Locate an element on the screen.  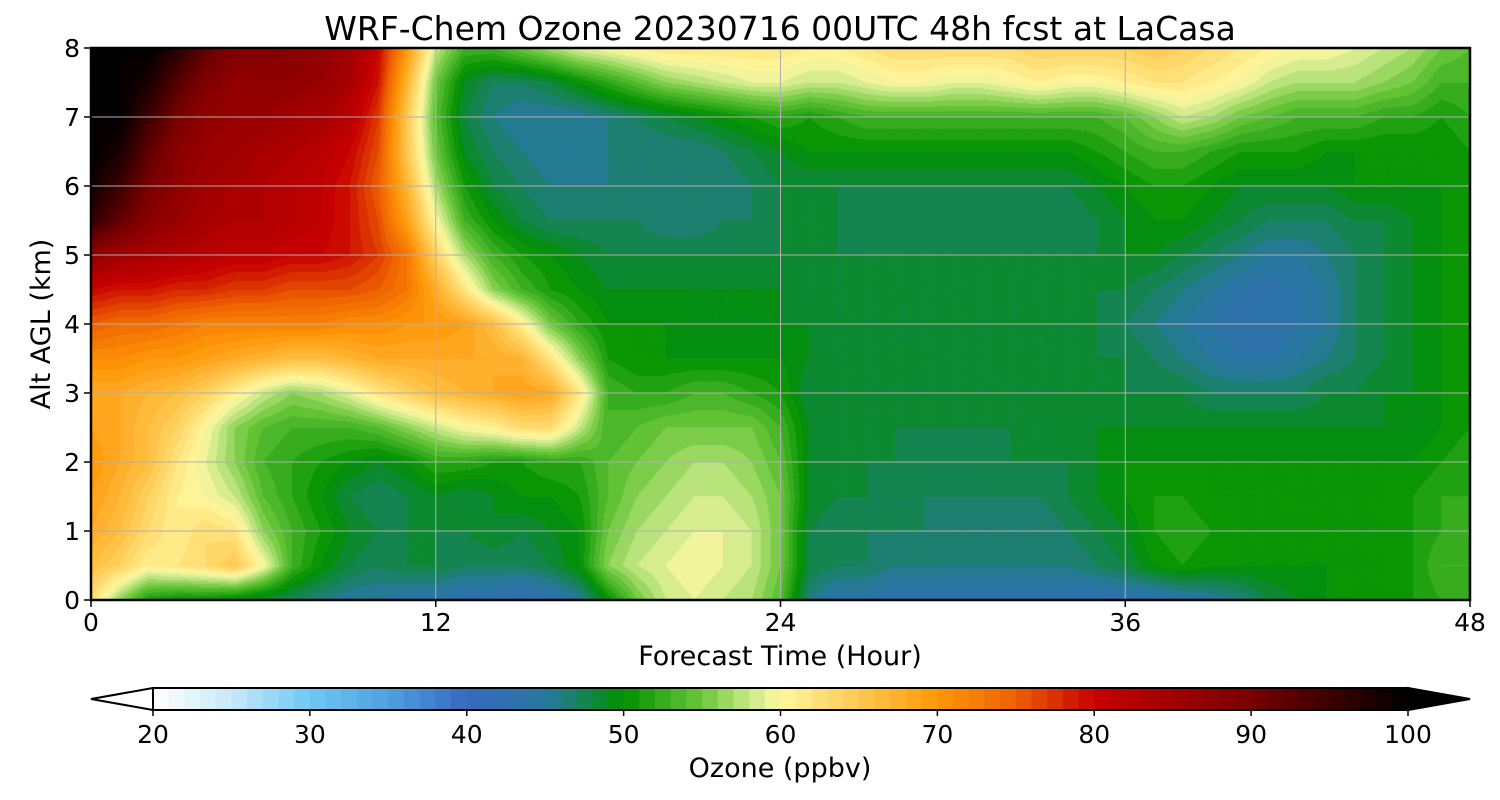
x-tick-label: 0 is located at coordinates (91, 622).